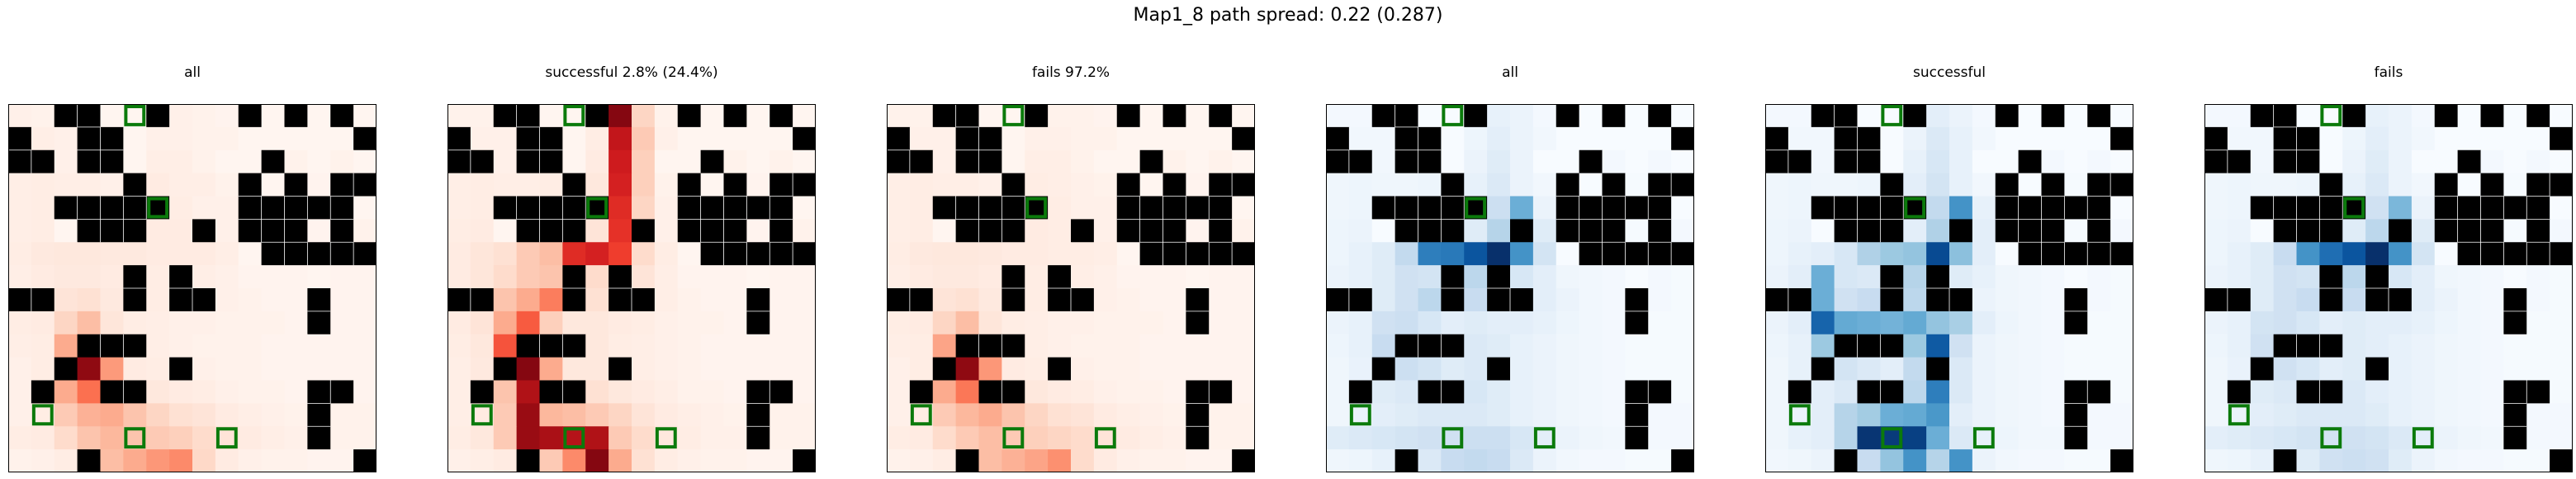  Describe the element at coordinates (631, 73) in the screenshot. I see `panel-title: successful 2.8% (24.4%)` at that location.